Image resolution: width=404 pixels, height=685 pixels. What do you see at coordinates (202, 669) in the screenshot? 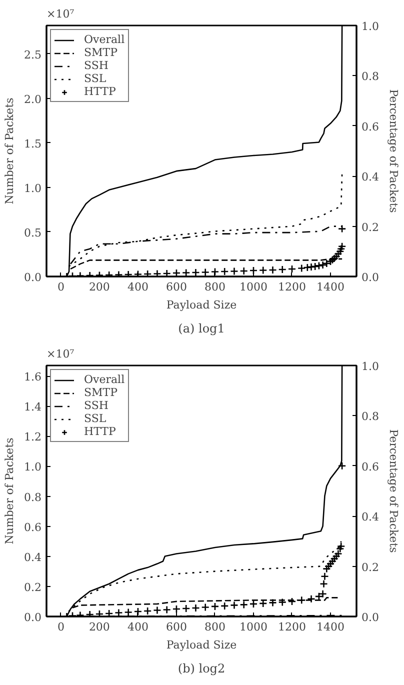
I see `text: (b) log2` at bounding box center [202, 669].